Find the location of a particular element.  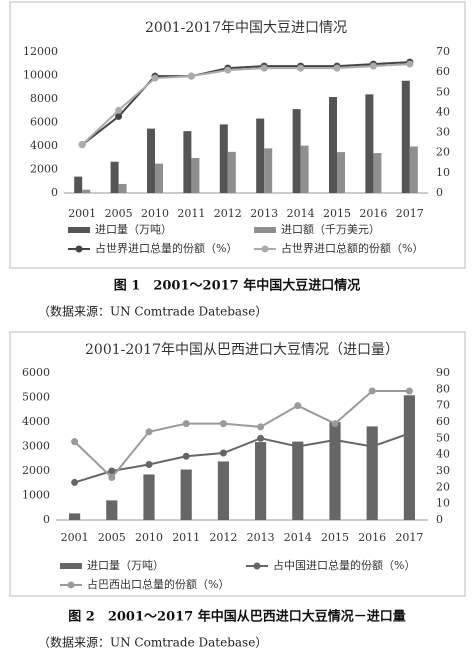

x-tick-label: 2014 is located at coordinates (301, 213).